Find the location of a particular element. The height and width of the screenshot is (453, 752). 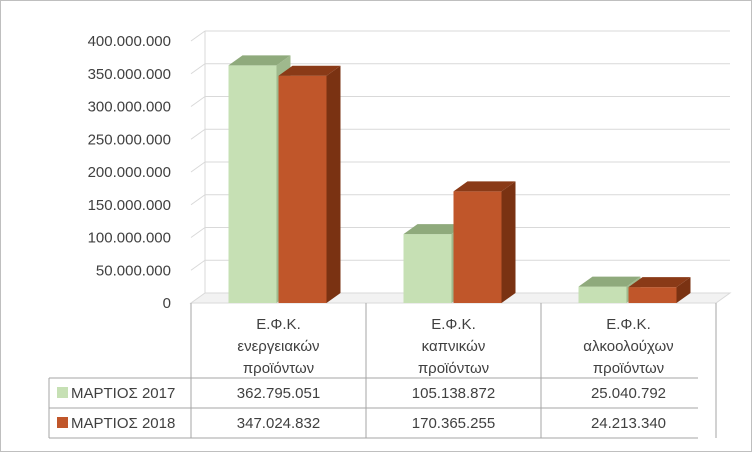

legend-label: ΜΑΡΤΙΟΣ 2017 is located at coordinates (123, 393).